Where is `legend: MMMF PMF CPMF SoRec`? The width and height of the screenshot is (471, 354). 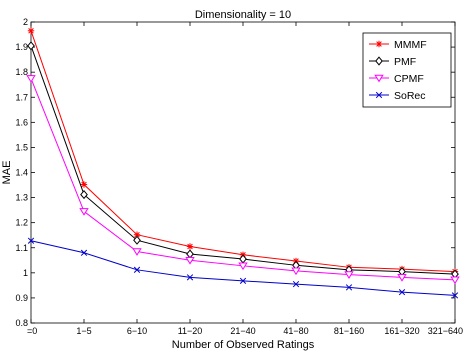 legend: MMMF PMF CPMF SoRec is located at coordinates (407, 70).